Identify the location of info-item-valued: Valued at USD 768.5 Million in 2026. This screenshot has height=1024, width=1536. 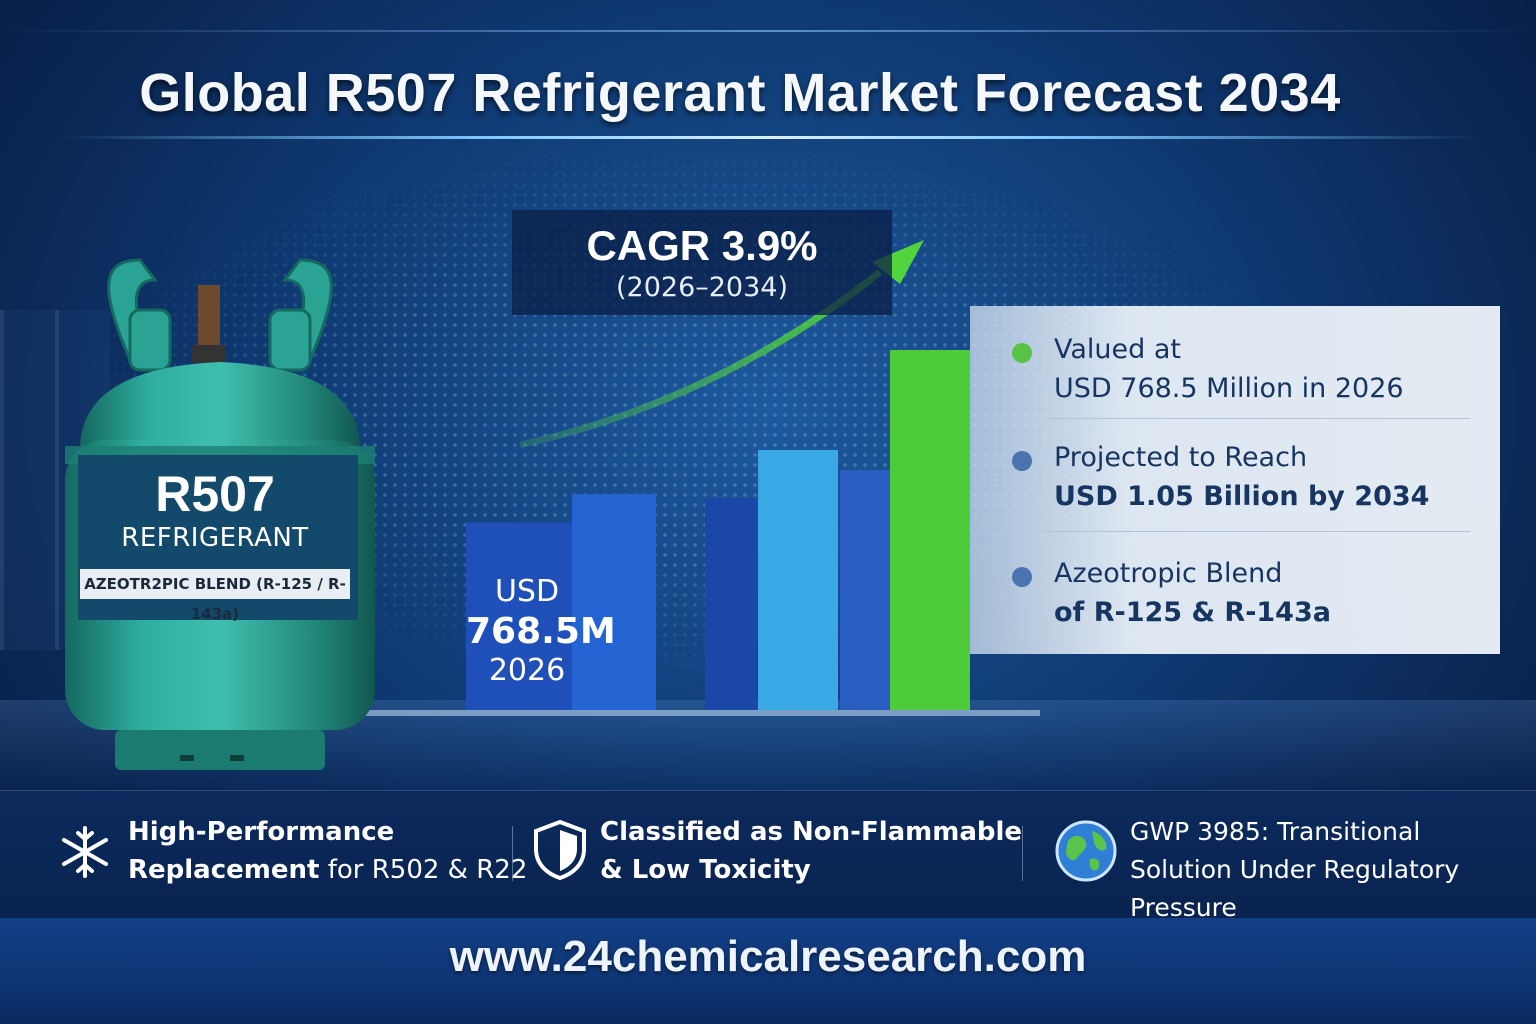
(1243, 369).